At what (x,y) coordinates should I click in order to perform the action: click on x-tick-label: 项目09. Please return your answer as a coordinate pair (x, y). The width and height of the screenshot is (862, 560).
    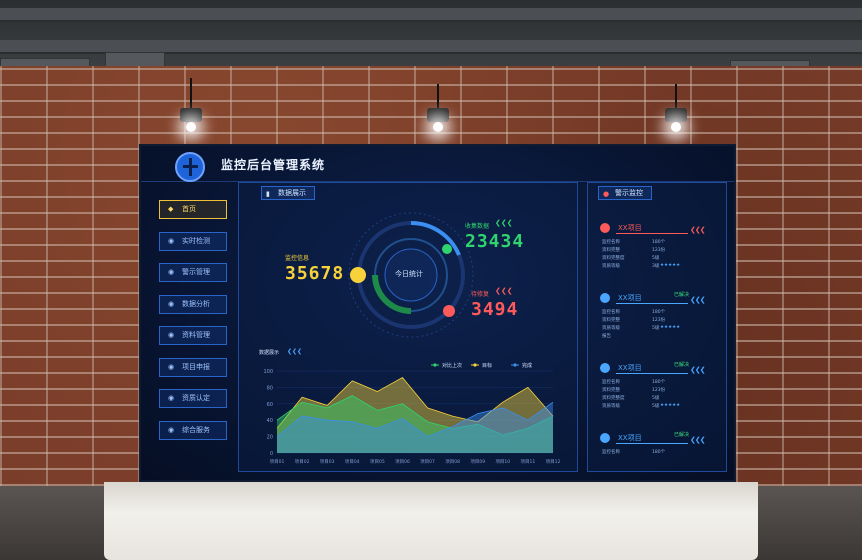
    Looking at the image, I should click on (477, 462).